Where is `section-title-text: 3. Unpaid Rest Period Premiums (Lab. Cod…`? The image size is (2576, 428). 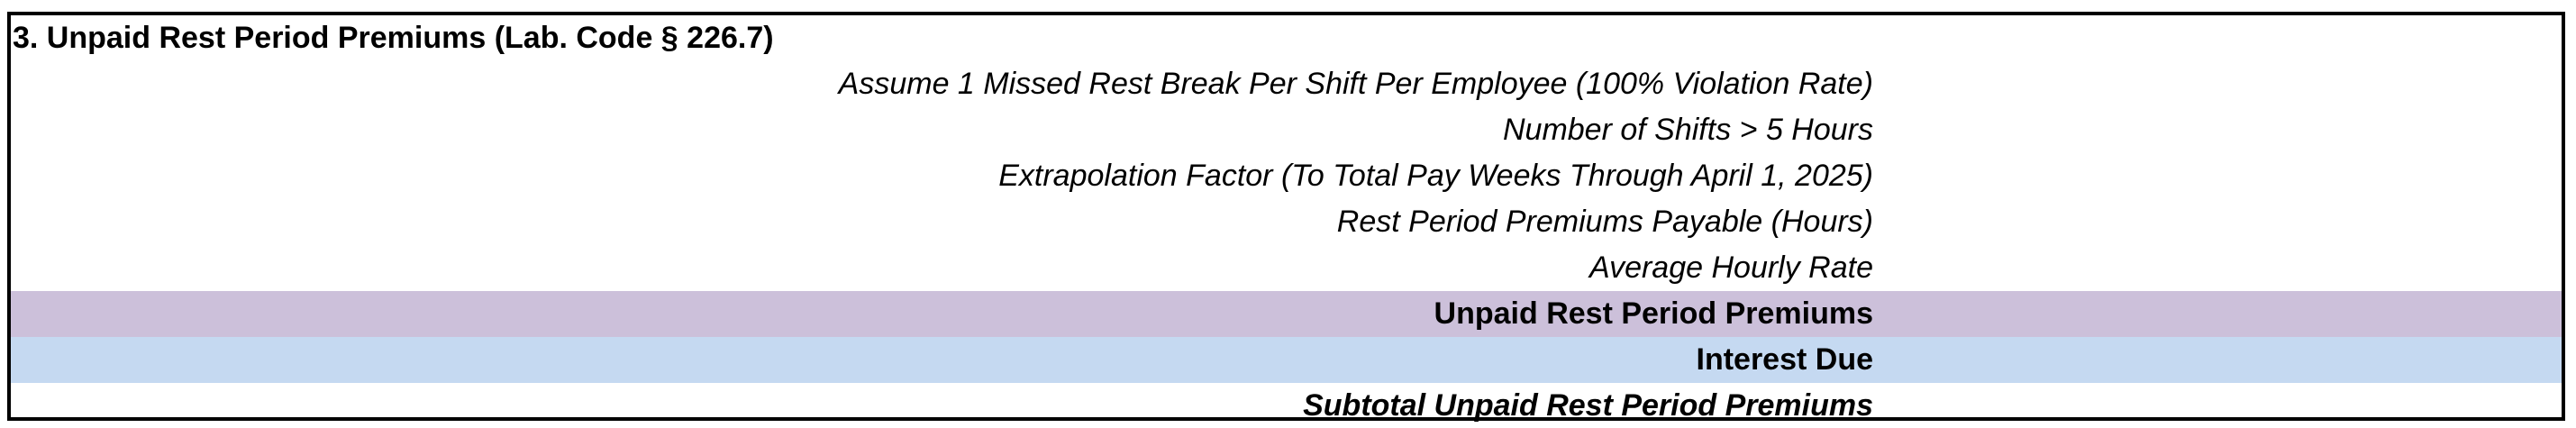
section-title-text: 3. Unpaid Rest Period Premiums (Lab. Cod… is located at coordinates (393, 38).